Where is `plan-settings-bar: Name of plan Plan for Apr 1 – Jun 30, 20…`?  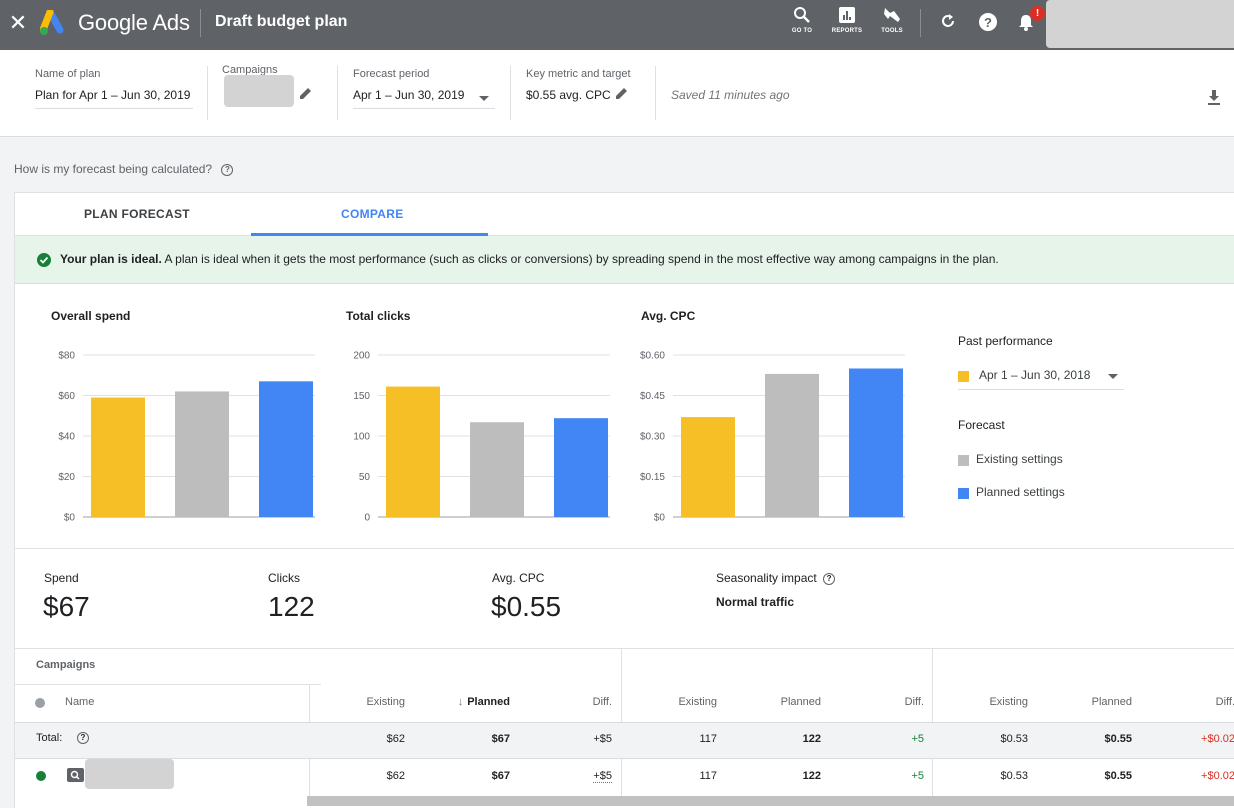 plan-settings-bar: Name of plan Plan for Apr 1 – Jun 30, 20… is located at coordinates (617, 93).